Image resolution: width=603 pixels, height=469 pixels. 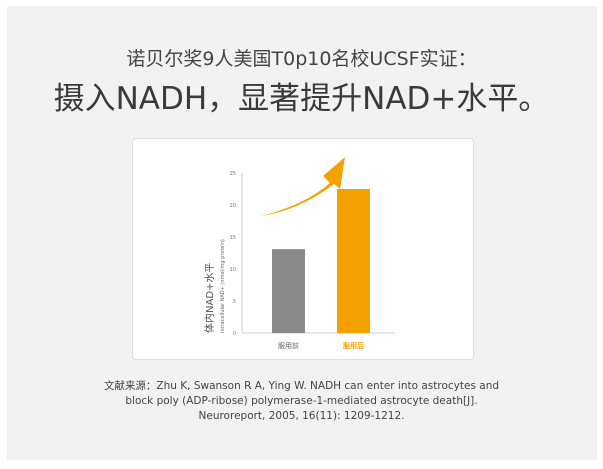 I want to click on subtitle: 诺贝尔奖9人美国T0p10名校UCSF实证：, so click(x=301, y=59).